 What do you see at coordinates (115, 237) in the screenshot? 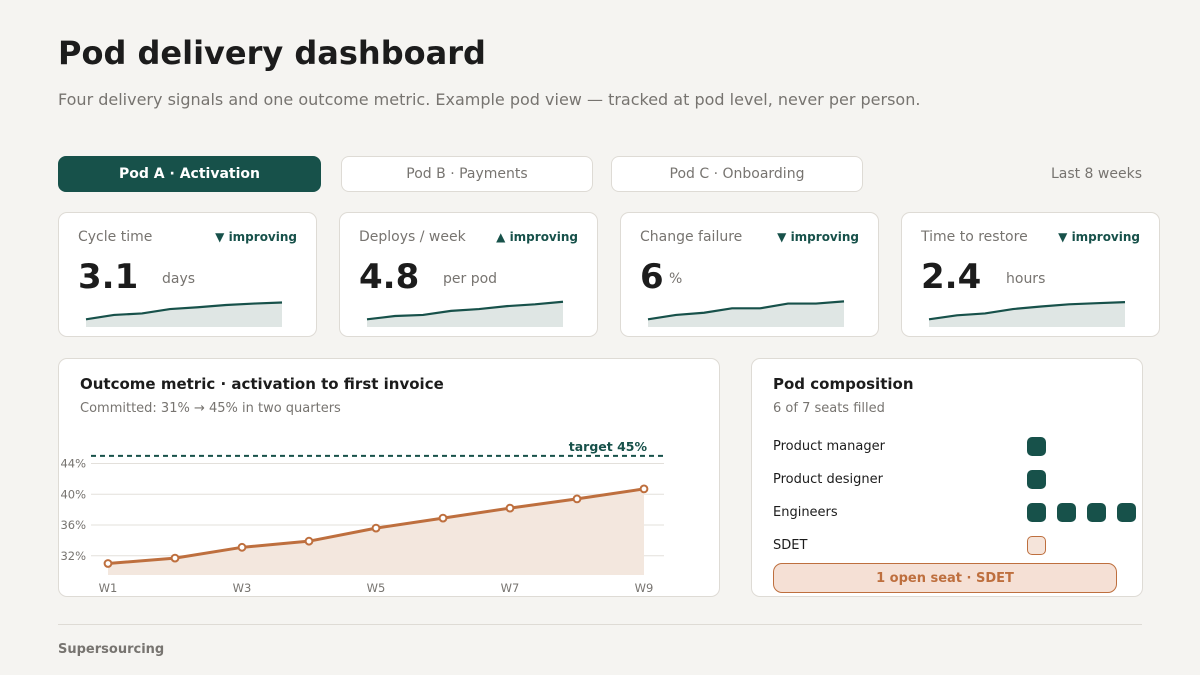
I see `kpi-label: Cycle time` at bounding box center [115, 237].